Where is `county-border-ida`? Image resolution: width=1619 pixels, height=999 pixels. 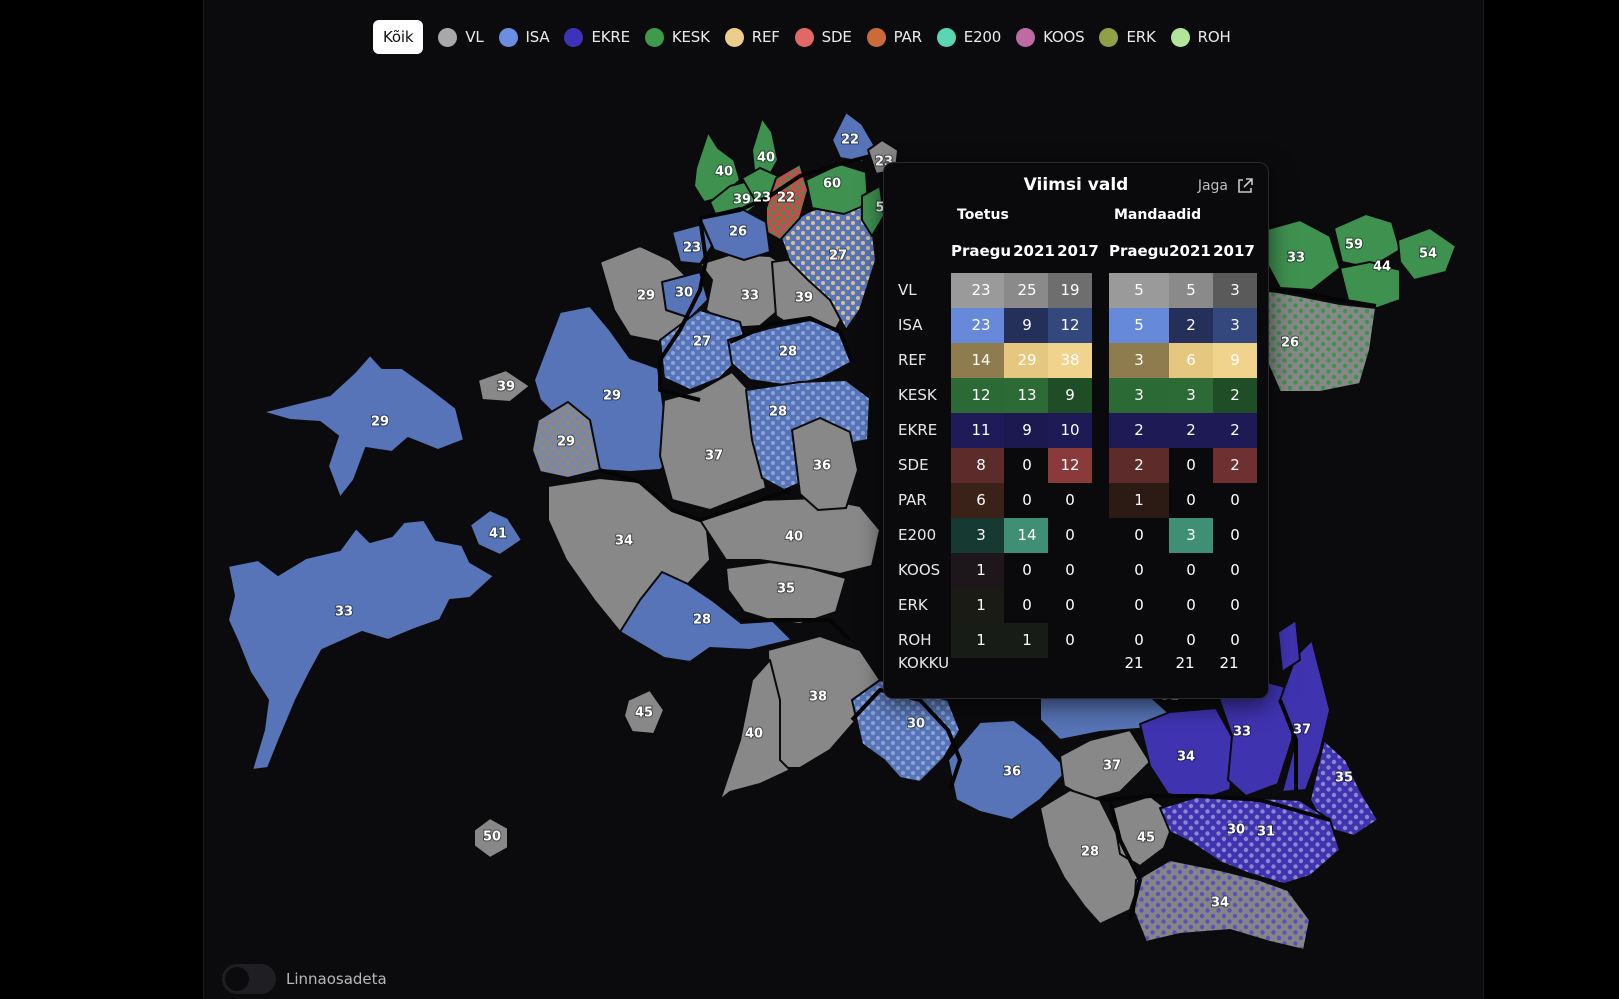 county-border-ida is located at coordinates (1321, 298).